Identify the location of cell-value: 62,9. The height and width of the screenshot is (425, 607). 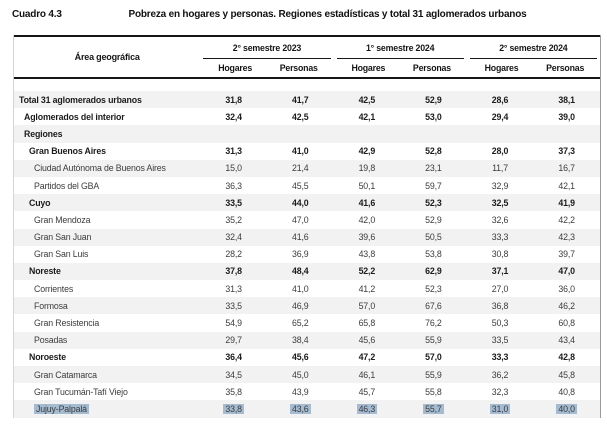
(433, 271).